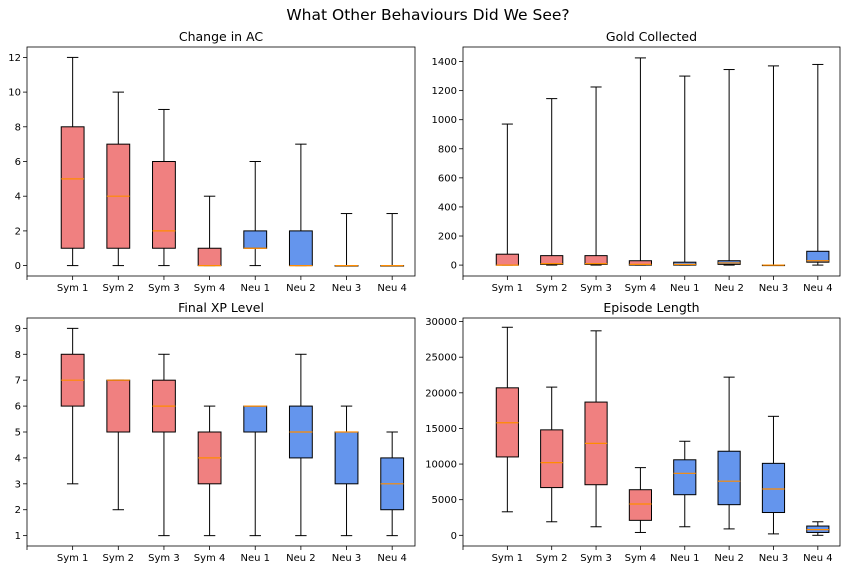  Describe the element at coordinates (441, 393) in the screenshot. I see `y-tick-label: 20000` at that location.